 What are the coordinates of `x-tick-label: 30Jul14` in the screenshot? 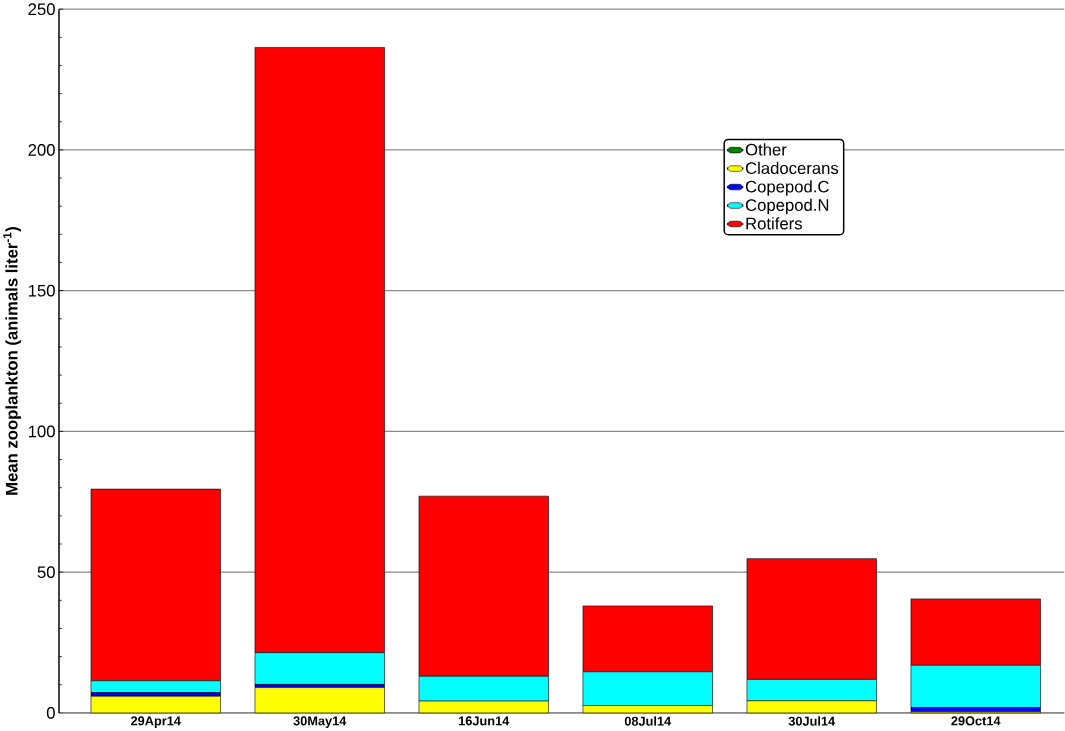 It's located at (812, 721).